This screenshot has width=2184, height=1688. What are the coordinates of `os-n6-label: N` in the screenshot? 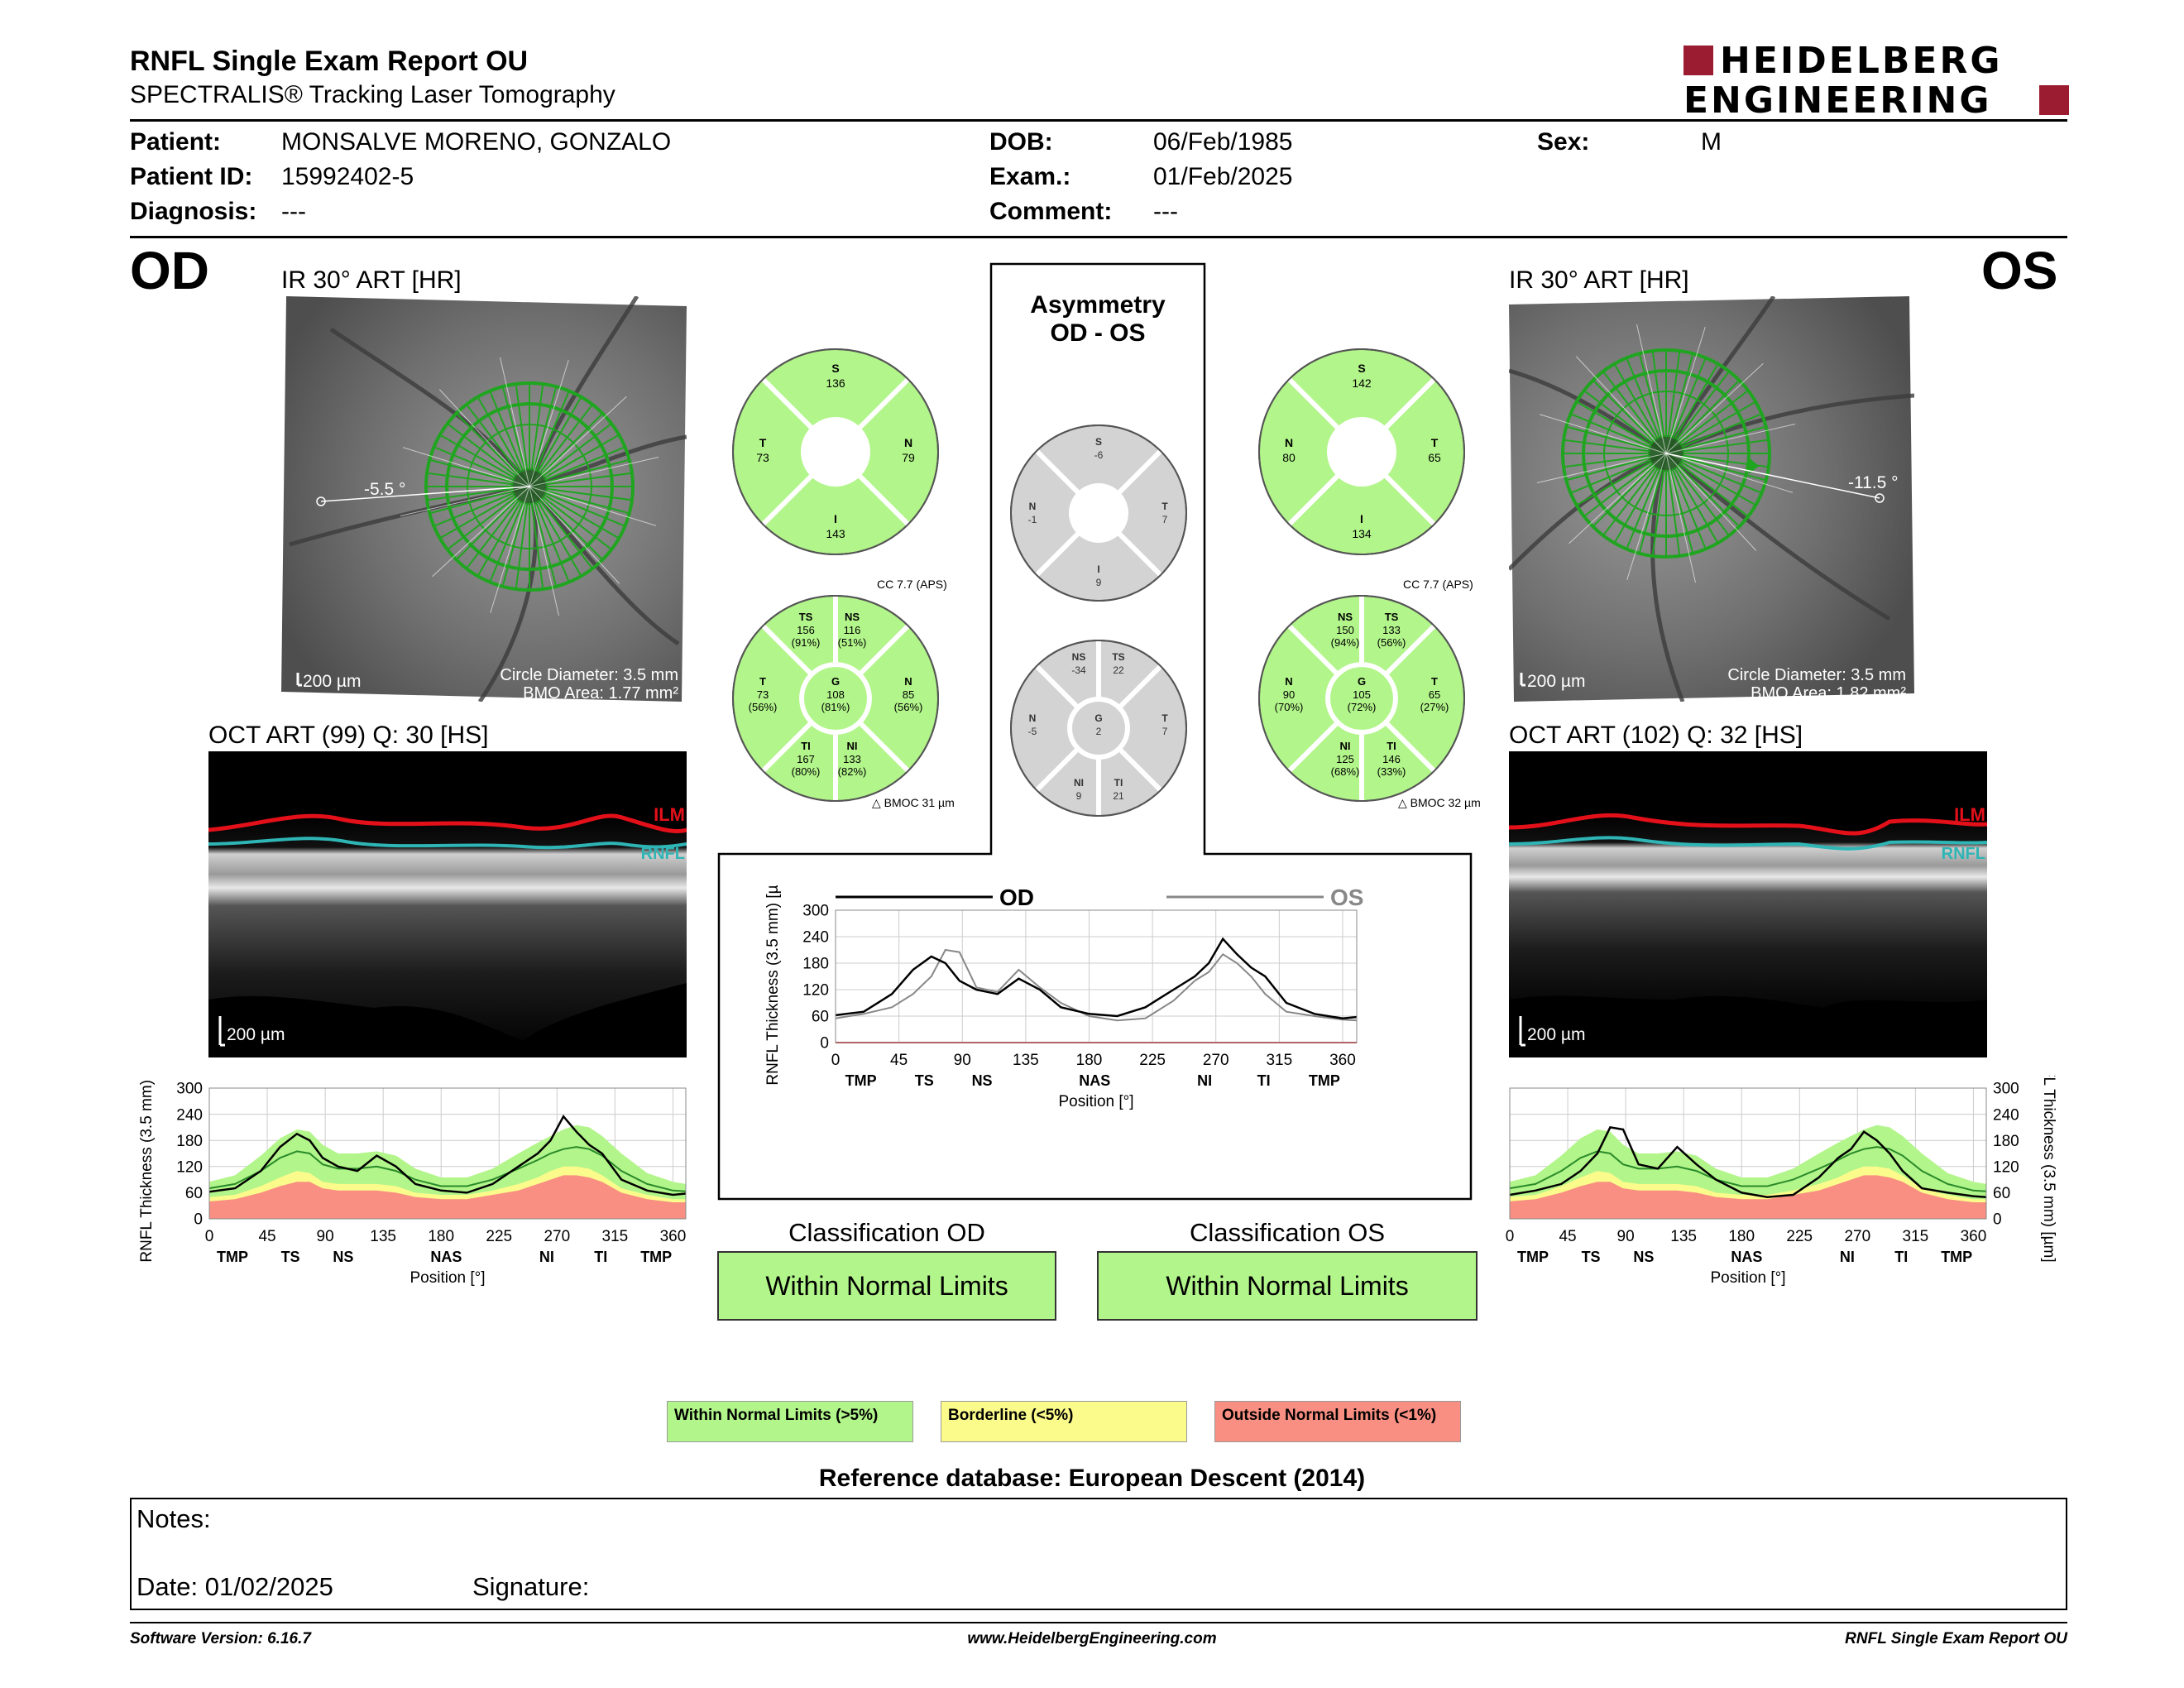 It's located at (1288, 681).